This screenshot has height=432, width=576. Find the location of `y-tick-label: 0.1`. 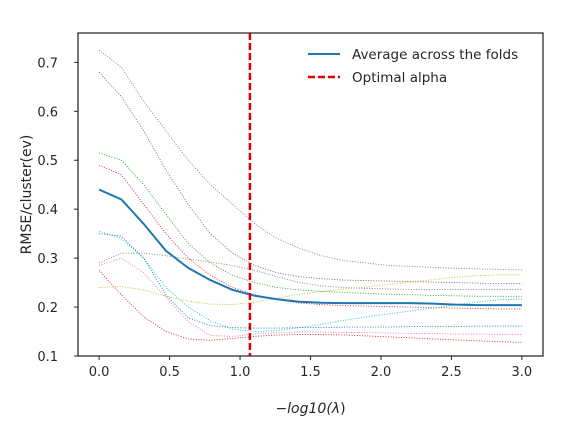

y-tick-label: 0.1 is located at coordinates (47, 357).